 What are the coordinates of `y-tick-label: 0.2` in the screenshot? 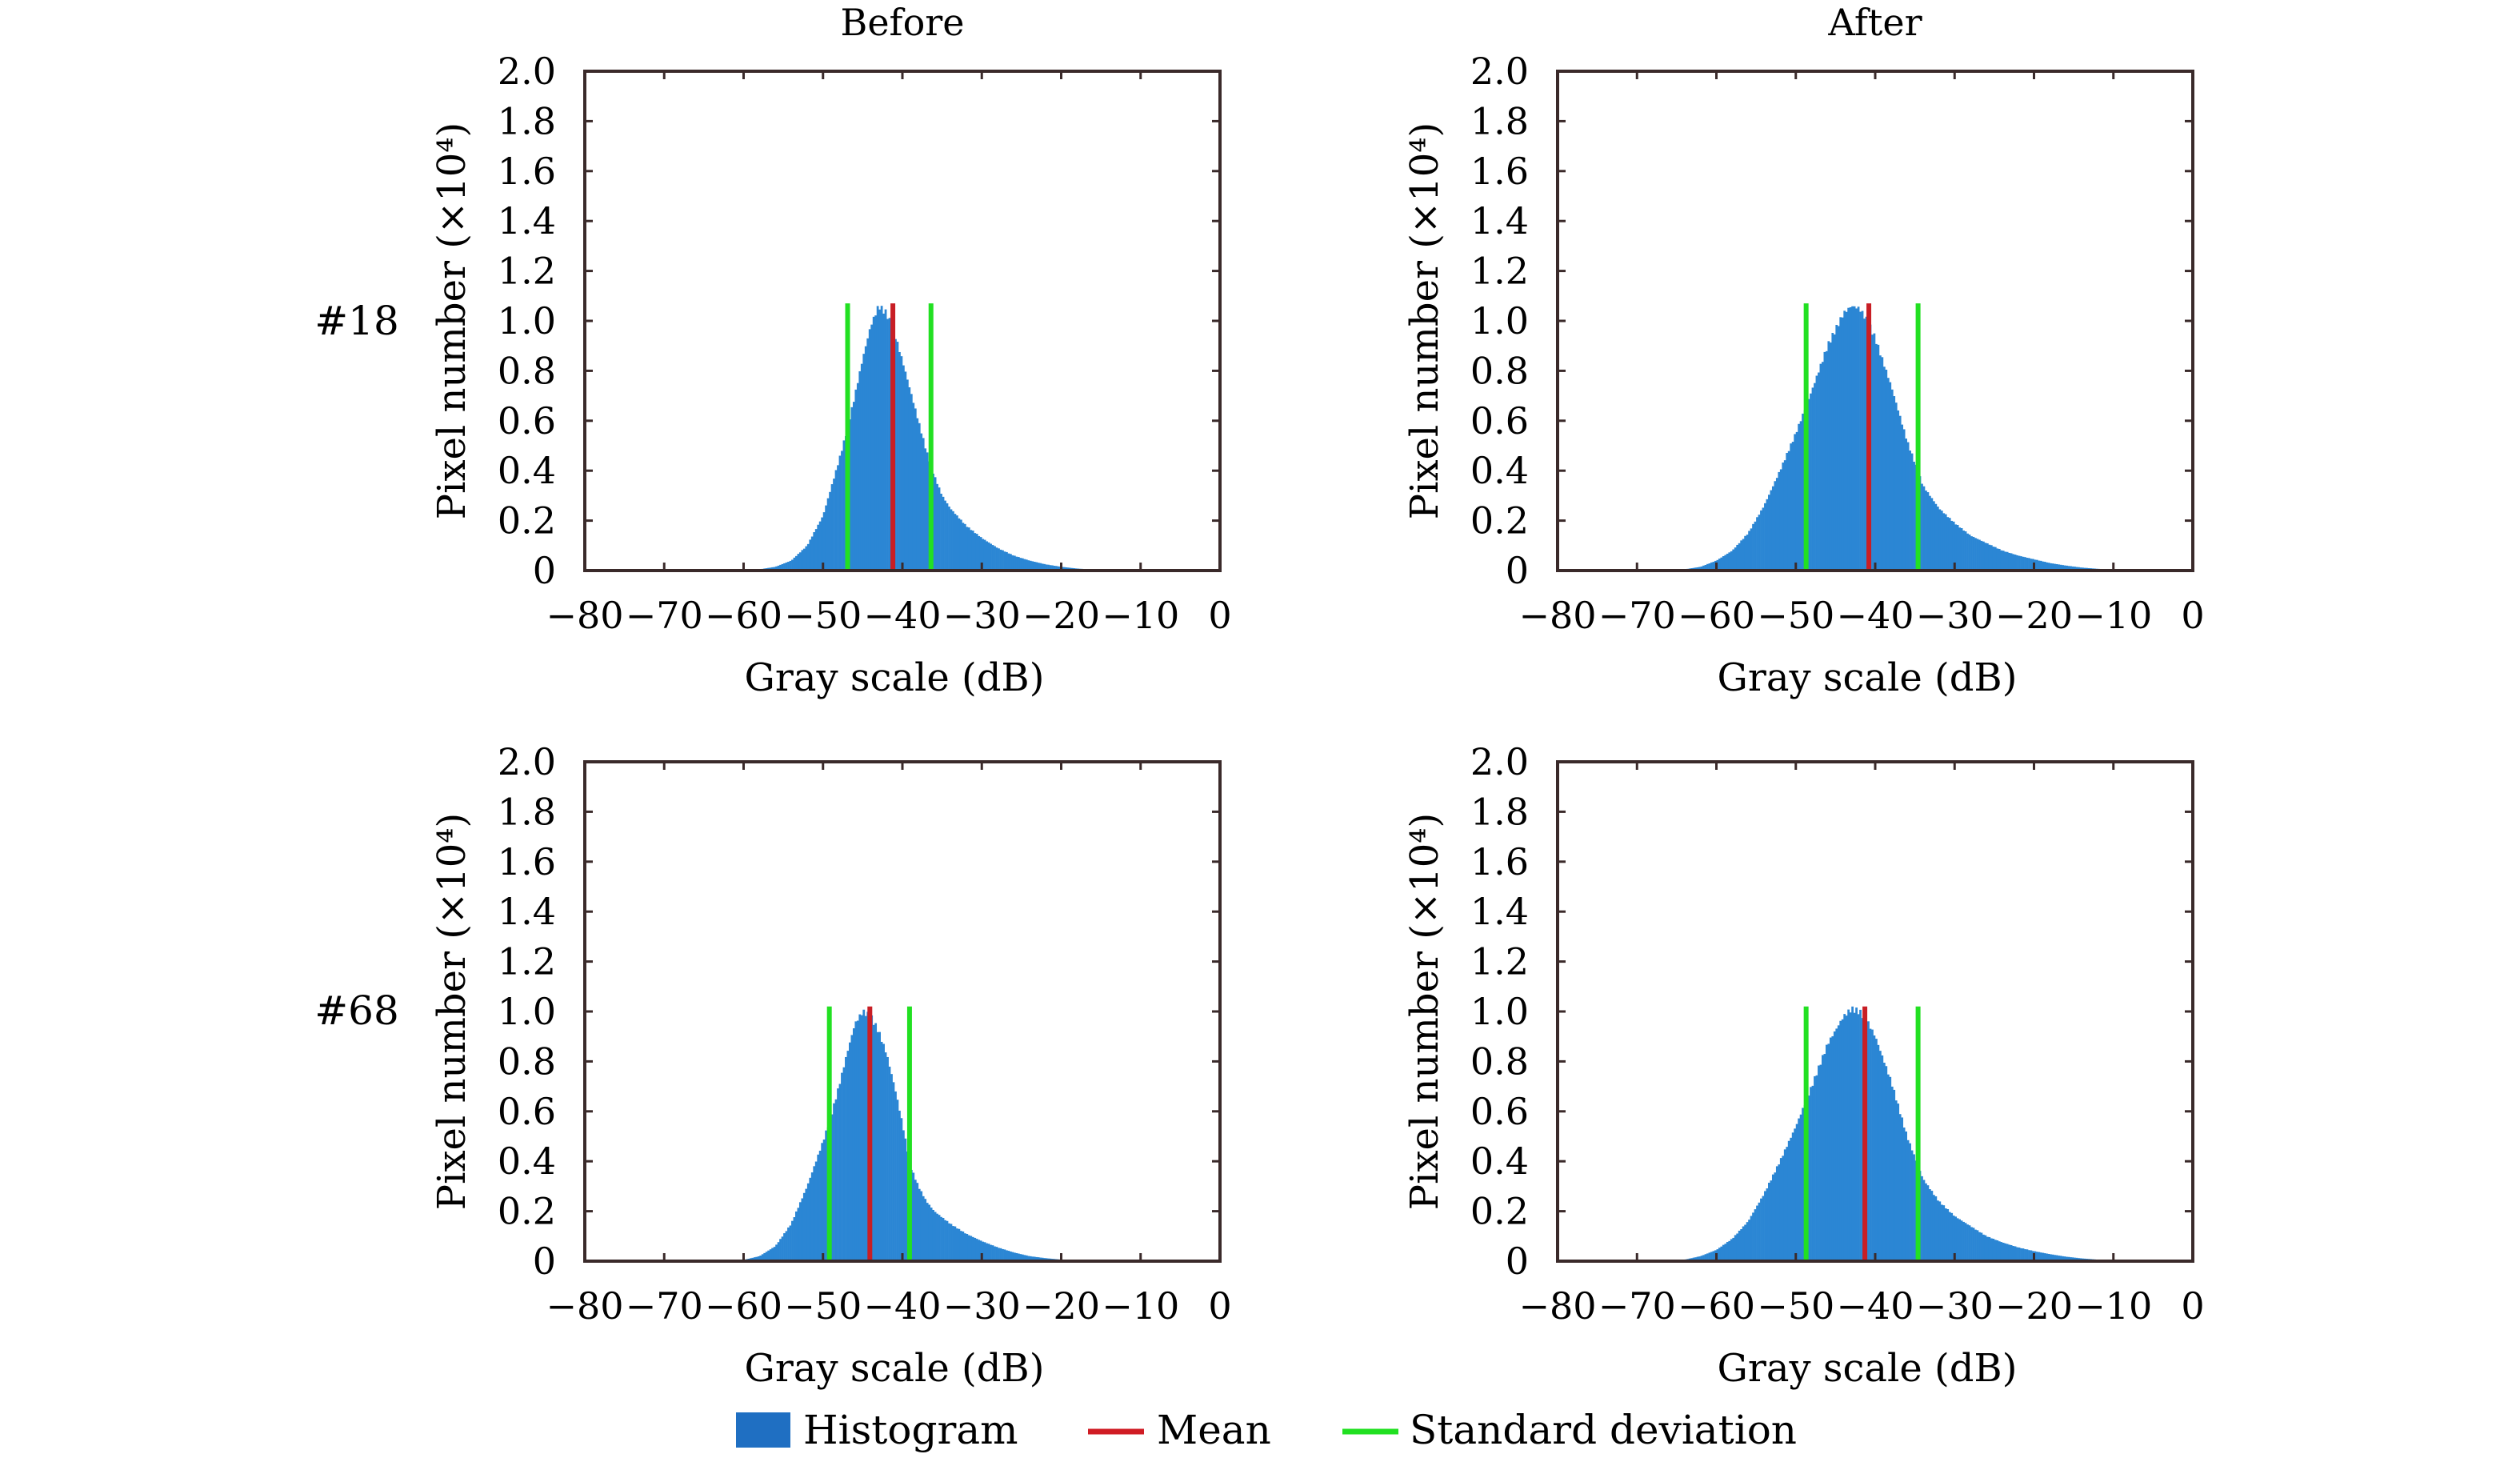 It's located at (1499, 1211).